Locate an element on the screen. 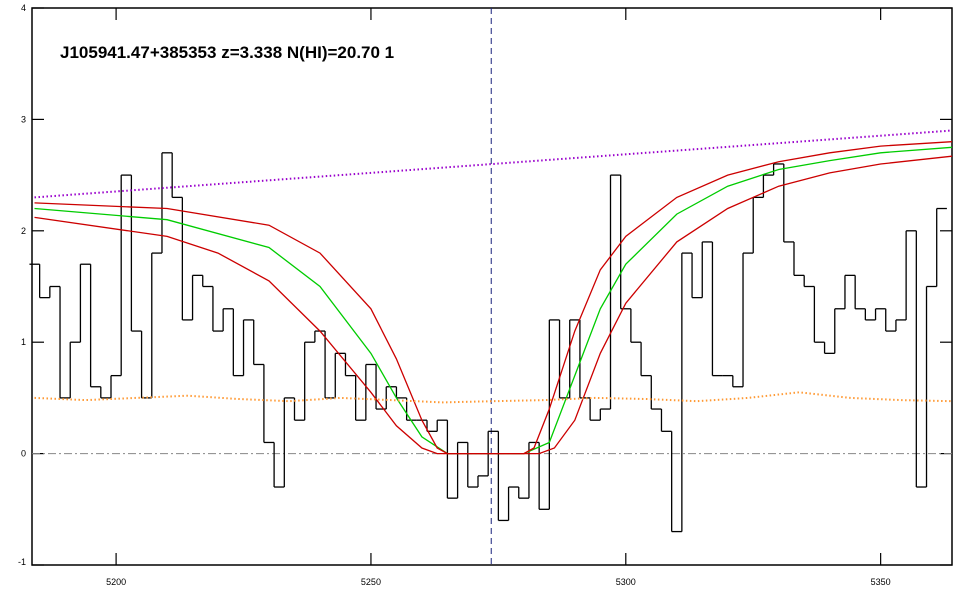 This screenshot has width=960, height=600. y-tick-label: 1 is located at coordinates (23, 342).